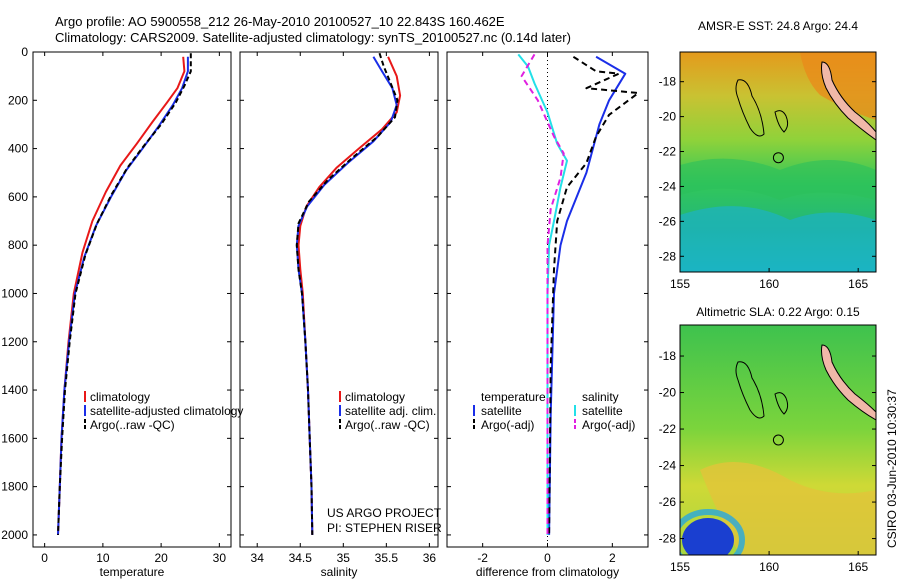 This screenshot has height=580, width=900. What do you see at coordinates (18, 197) in the screenshot?
I see `y-tick-label: 600` at bounding box center [18, 197].